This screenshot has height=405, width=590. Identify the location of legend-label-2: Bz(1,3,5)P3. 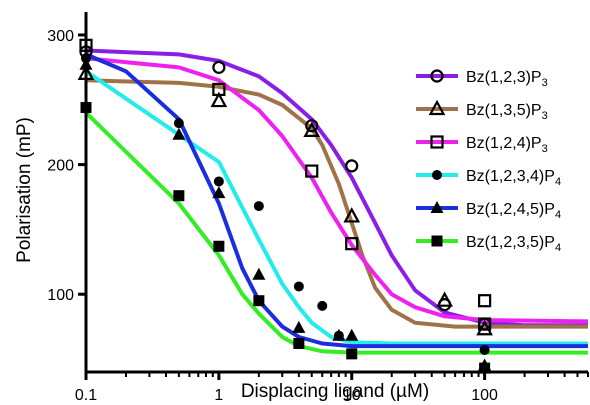
(507, 112).